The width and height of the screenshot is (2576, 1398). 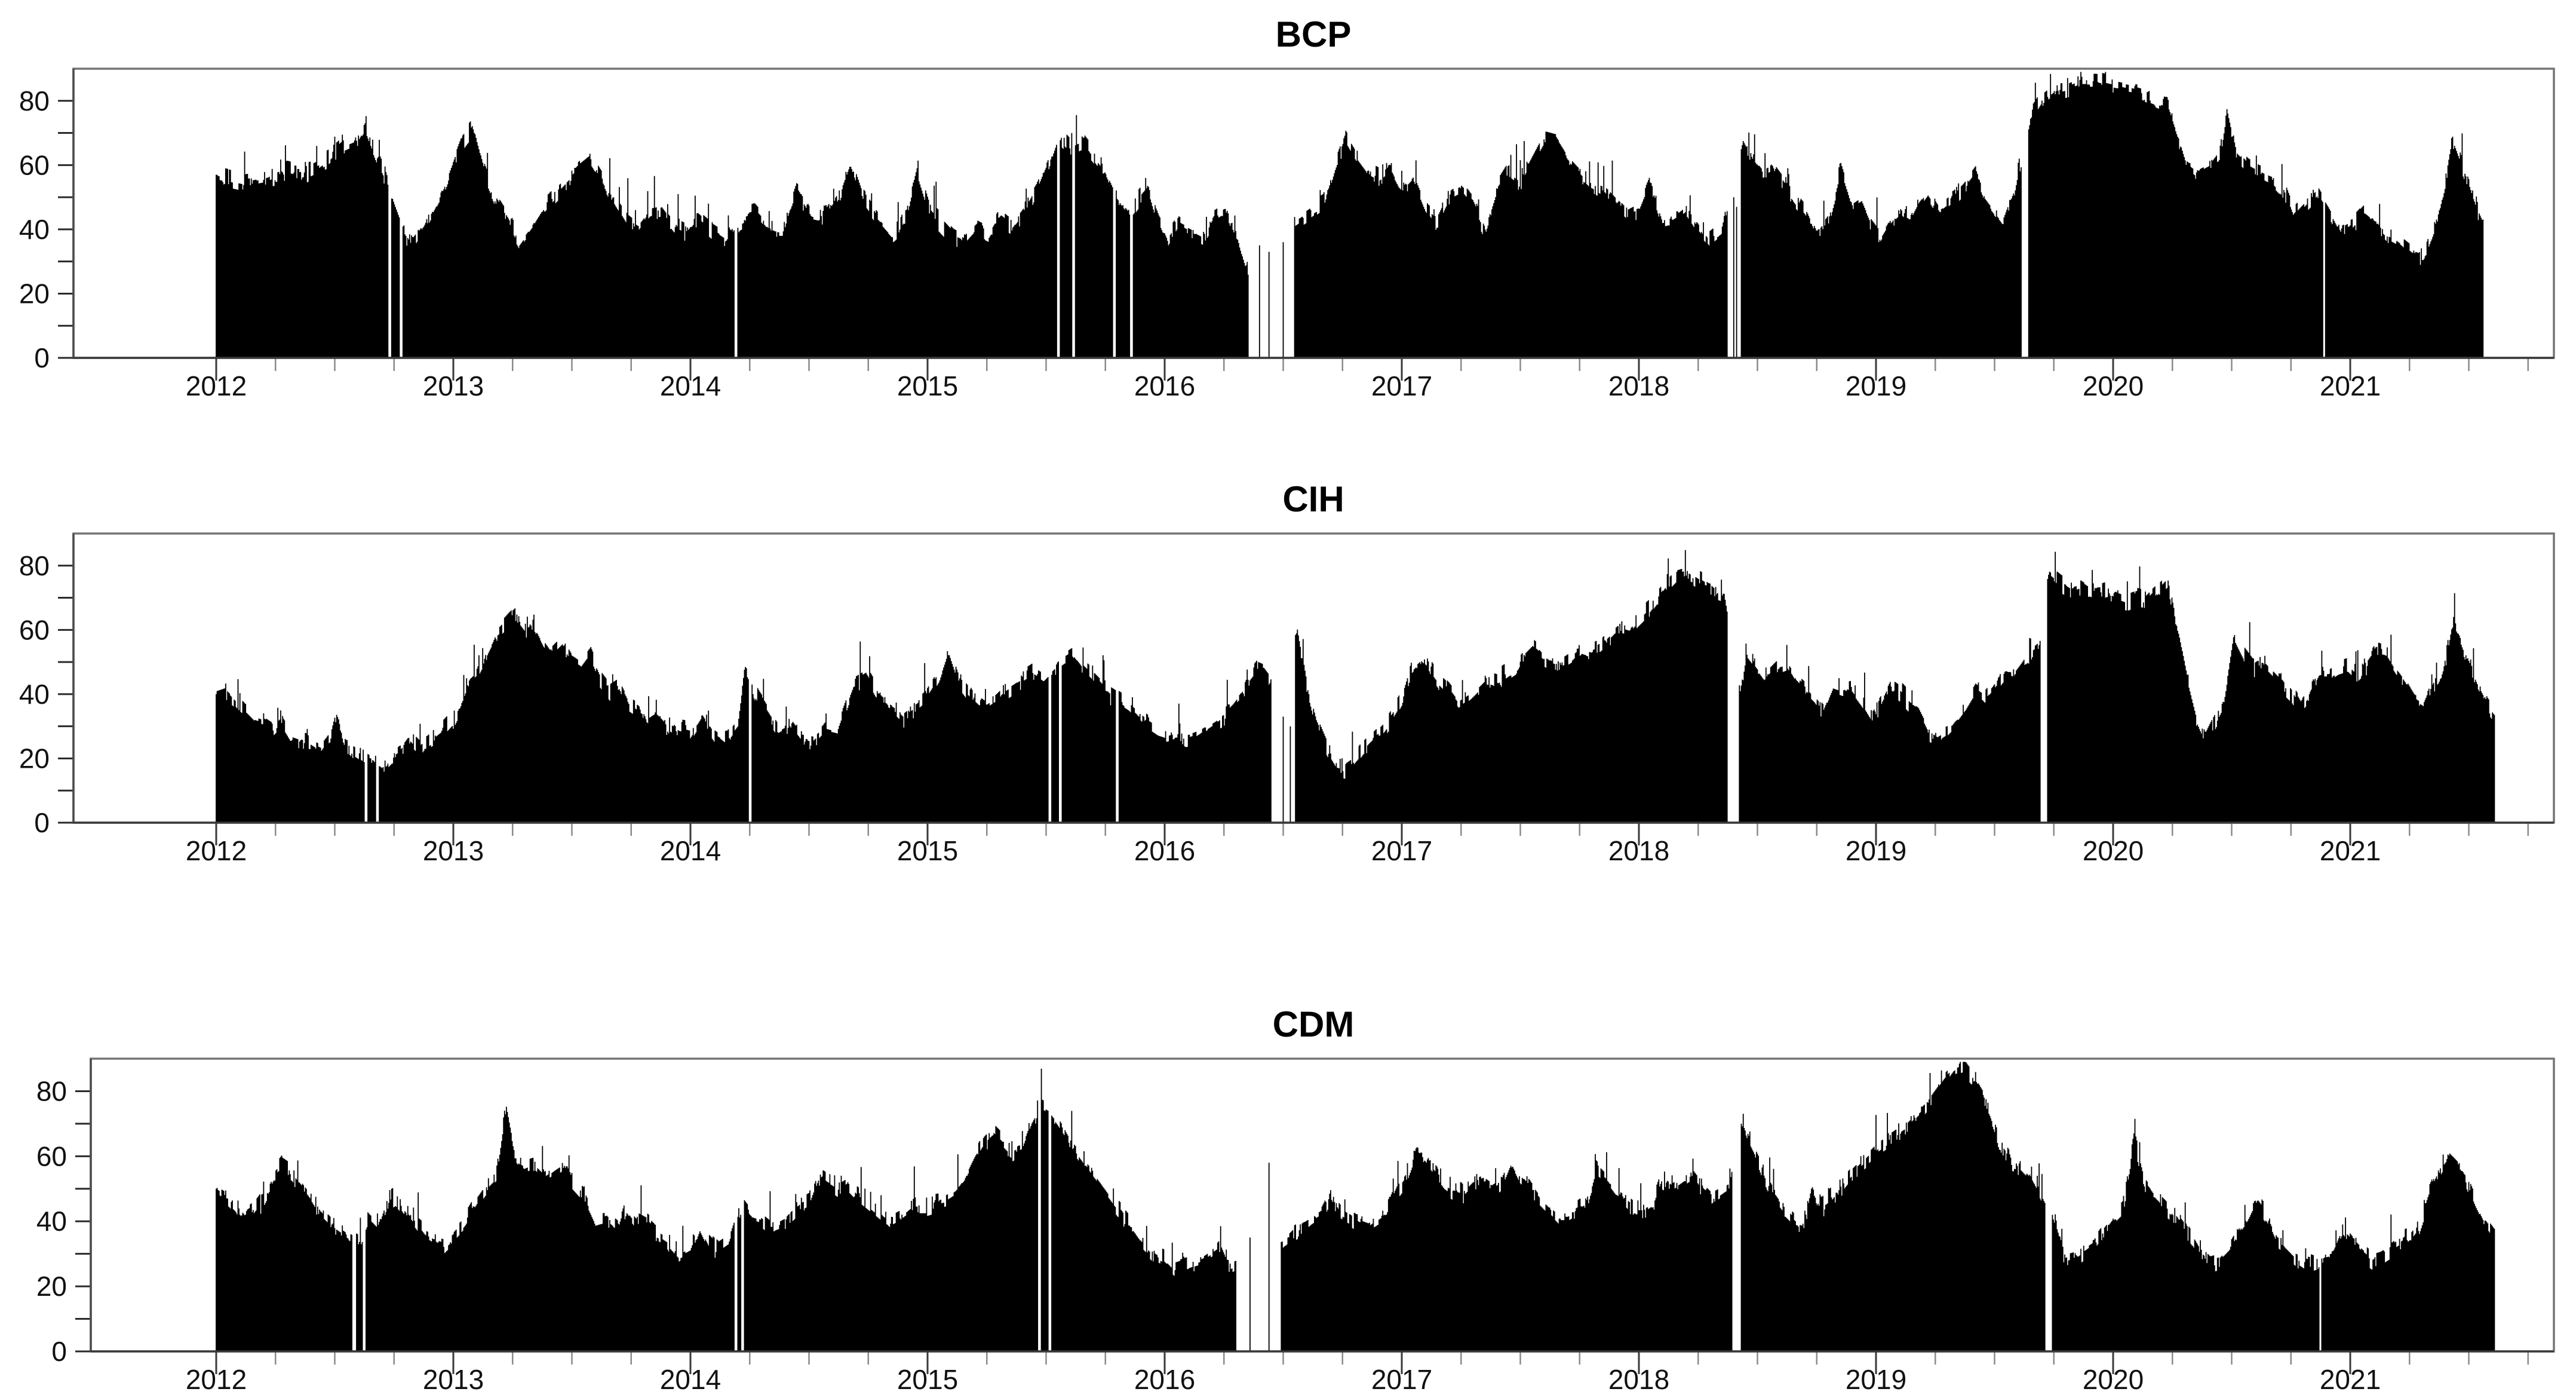 I want to click on panel-title-cih: CIH, so click(x=1313, y=499).